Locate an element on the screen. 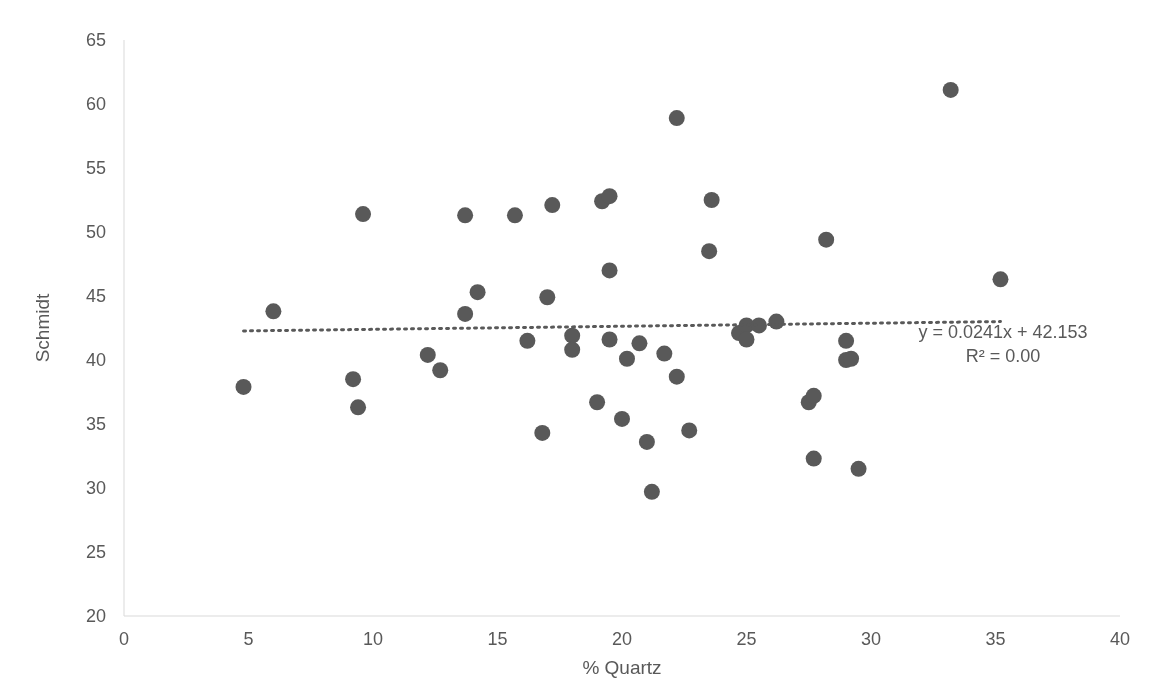 The image size is (1155, 683). y-tick-label: 55 is located at coordinates (95, 168).